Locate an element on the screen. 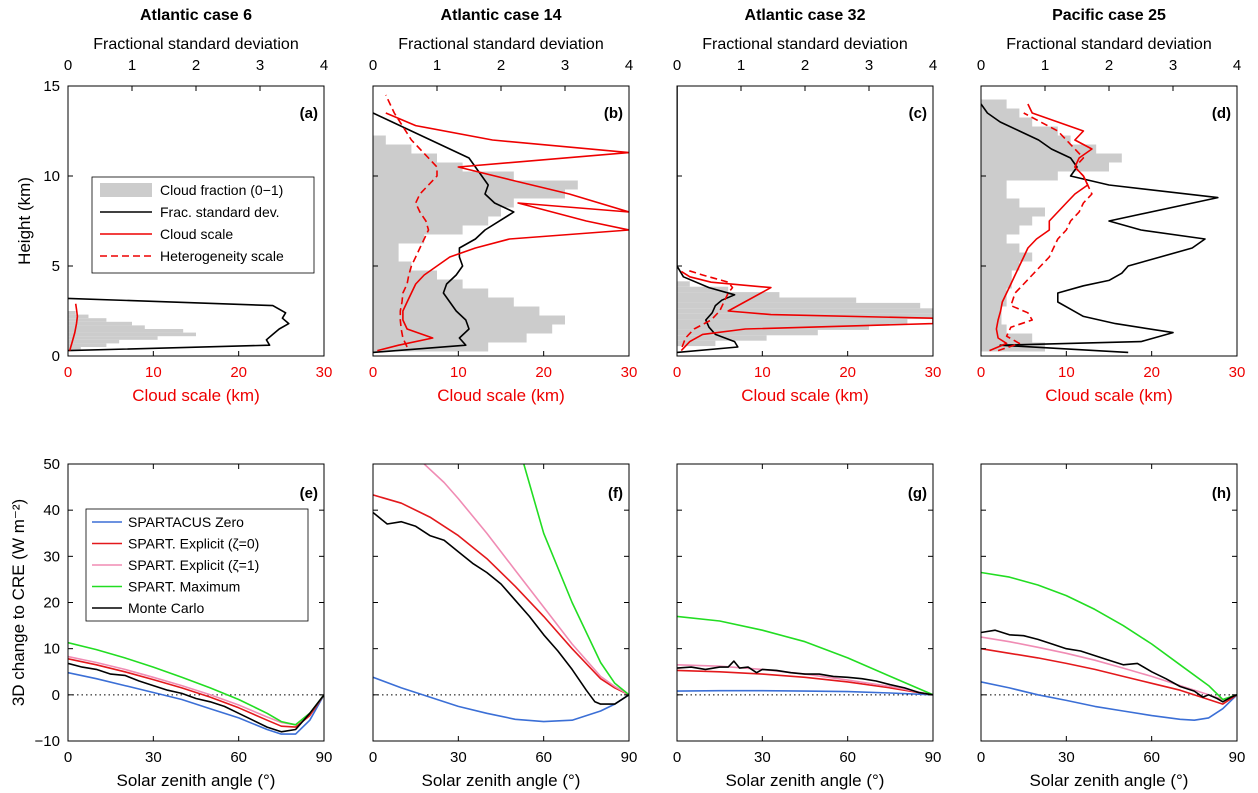  y-tick-label: 15 is located at coordinates (51, 86).